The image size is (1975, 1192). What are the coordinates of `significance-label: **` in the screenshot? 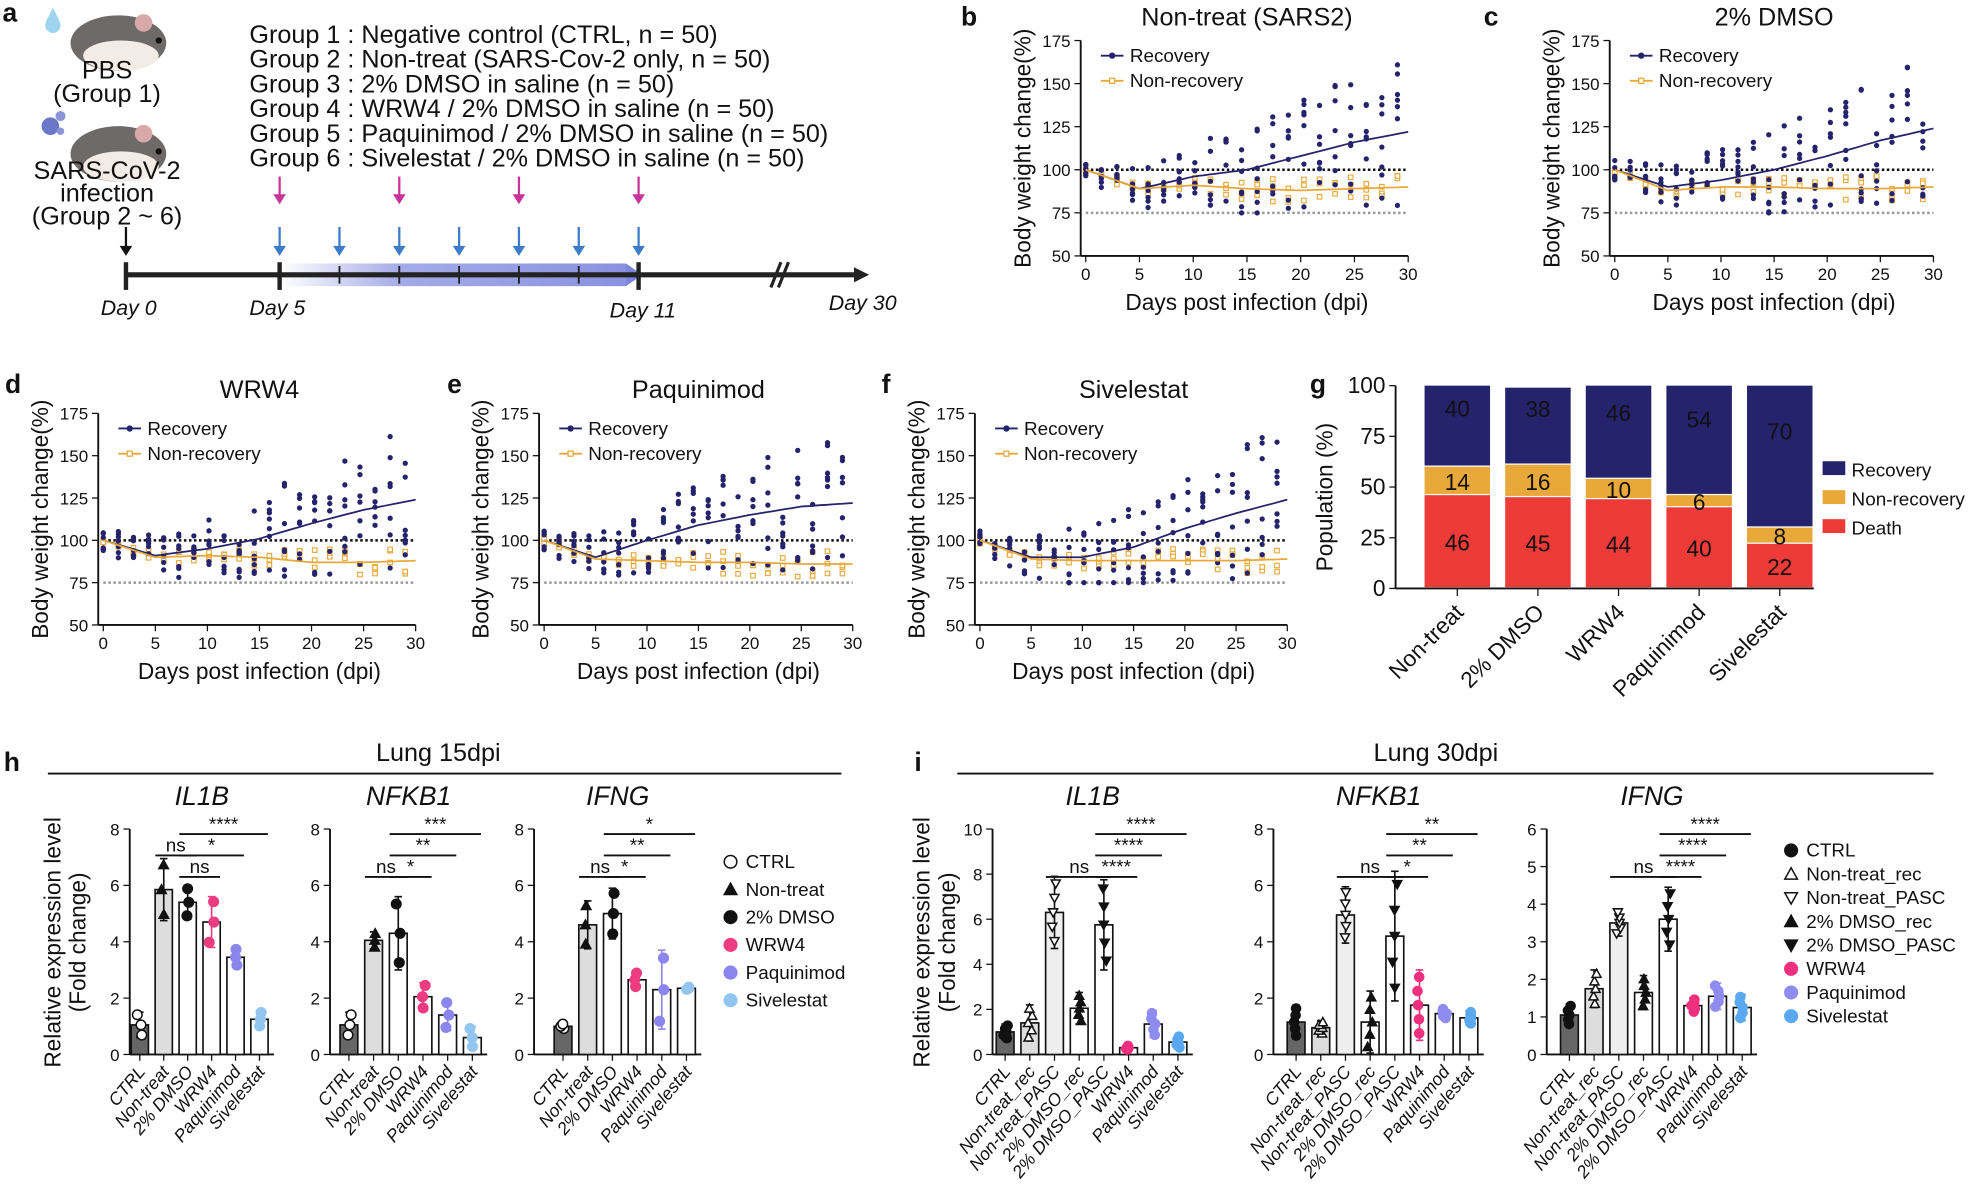 It's located at (1432, 824).